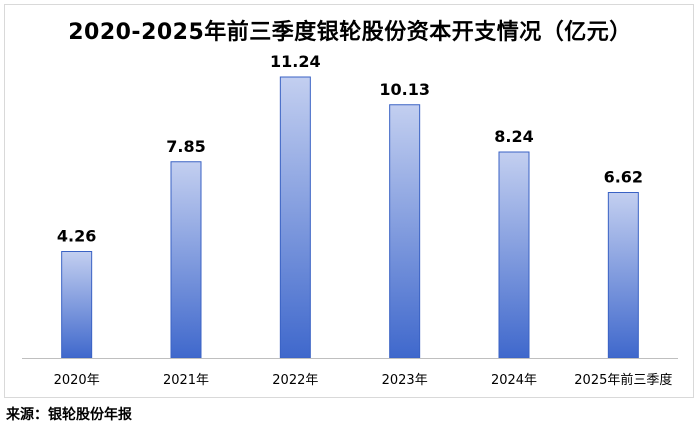 The width and height of the screenshot is (700, 428). What do you see at coordinates (513, 136) in the screenshot?
I see `data-label-4: 8.24` at bounding box center [513, 136].